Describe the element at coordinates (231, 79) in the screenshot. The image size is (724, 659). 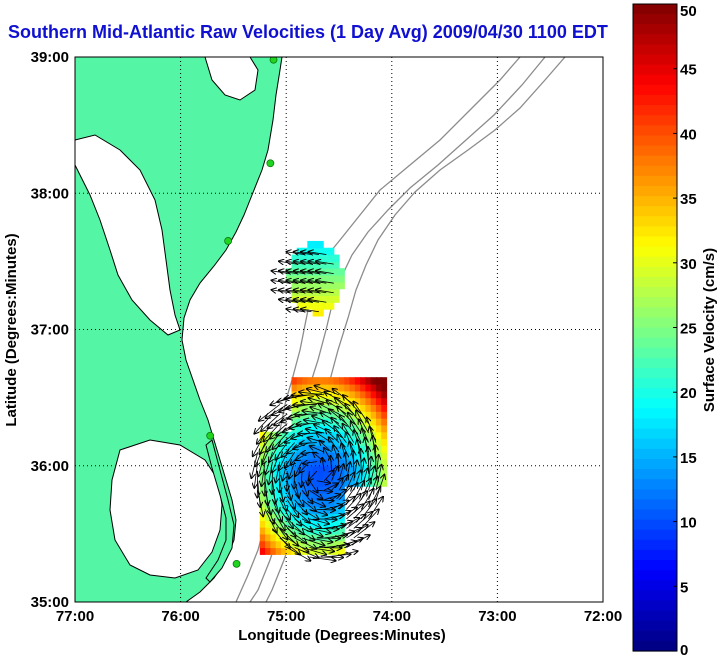
I see `delaware-bay` at that location.